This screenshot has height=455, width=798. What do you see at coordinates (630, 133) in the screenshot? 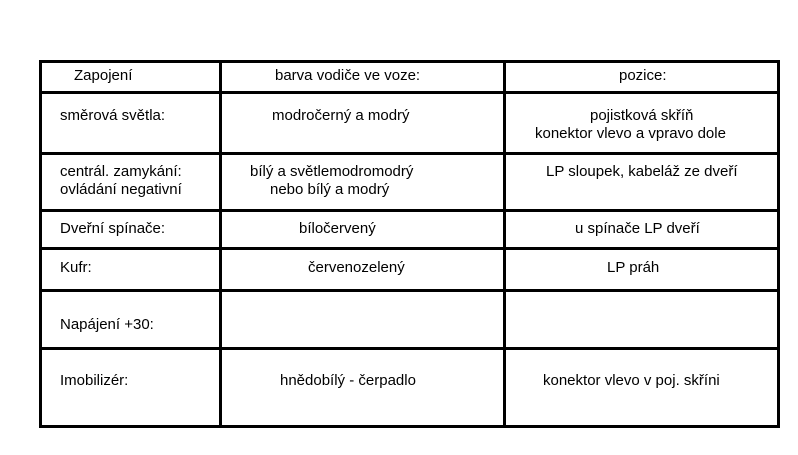
I see `cell-position: konektor vlevo a vpravo dole` at bounding box center [630, 133].